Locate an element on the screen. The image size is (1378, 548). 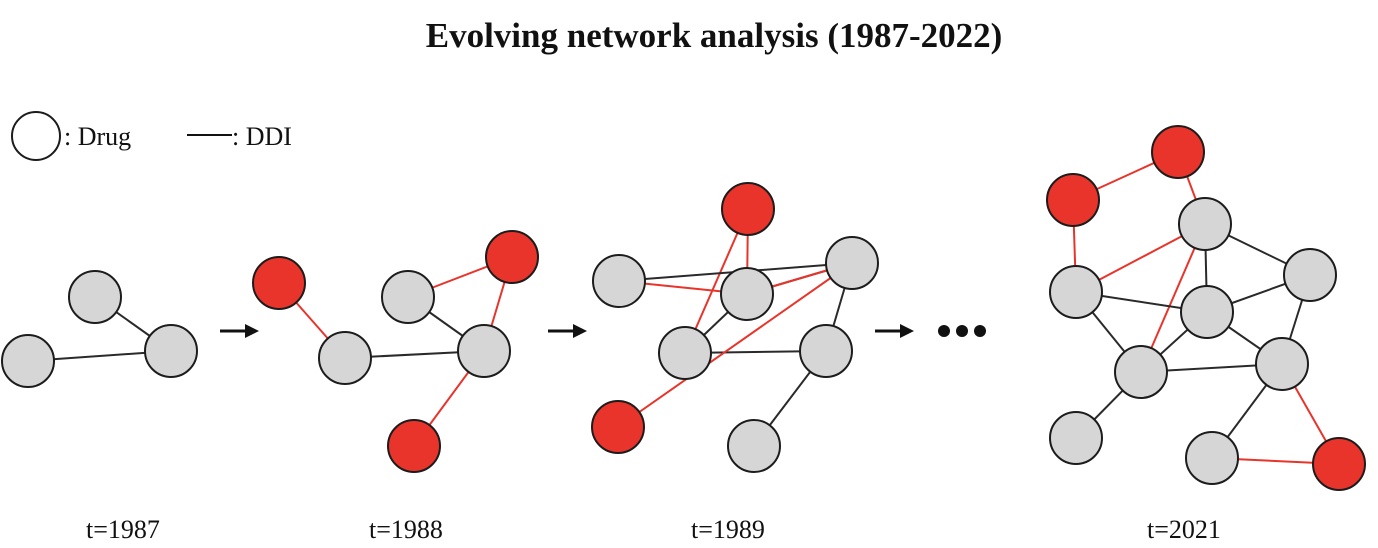
legend-ddi-label: : DDI is located at coordinates (262, 136).